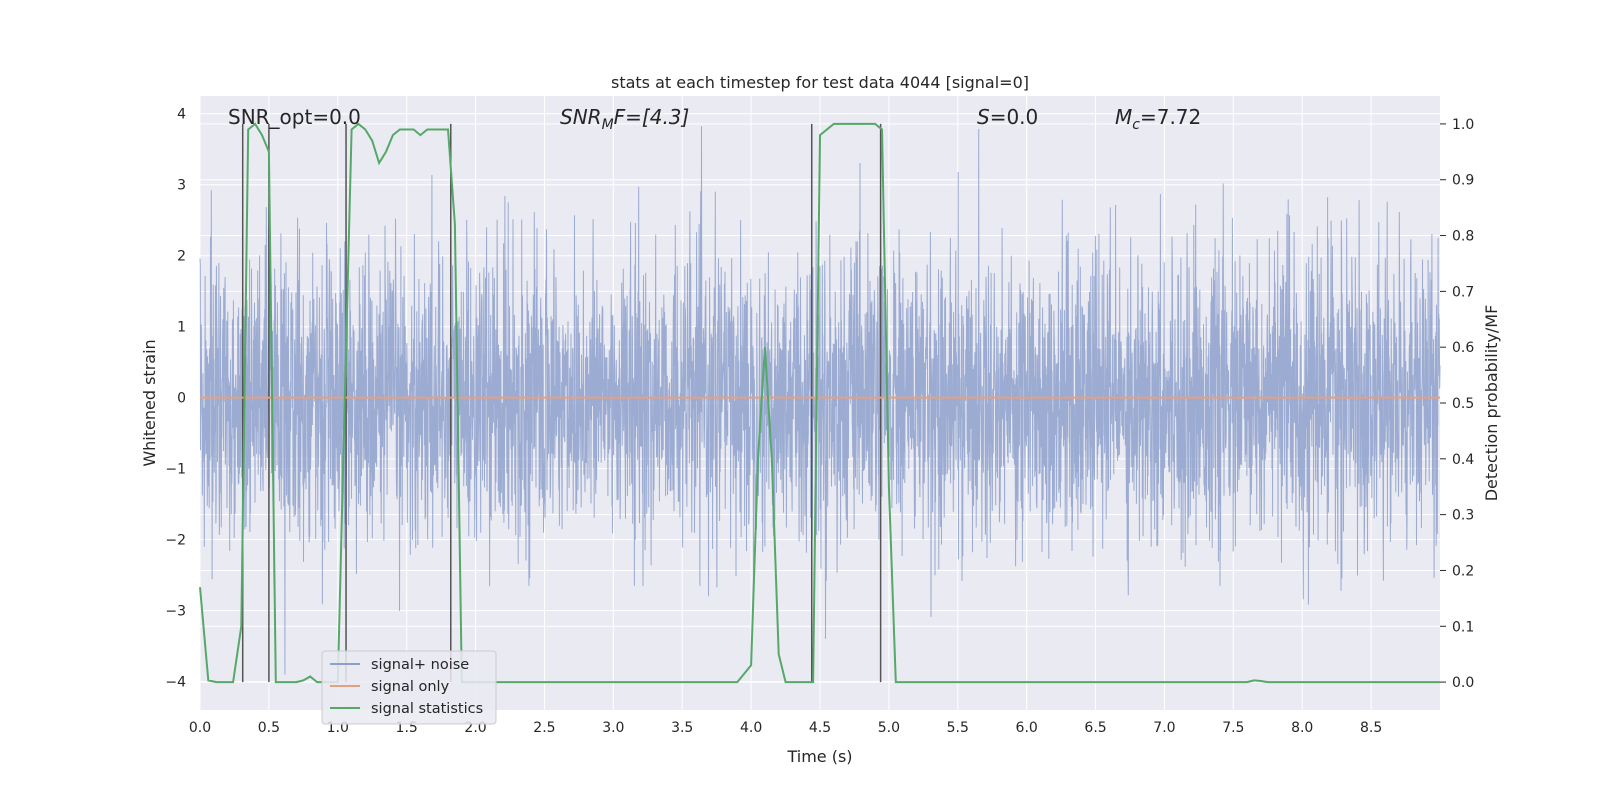  I want to click on x-tick-label: 7.0, so click(1164, 728).